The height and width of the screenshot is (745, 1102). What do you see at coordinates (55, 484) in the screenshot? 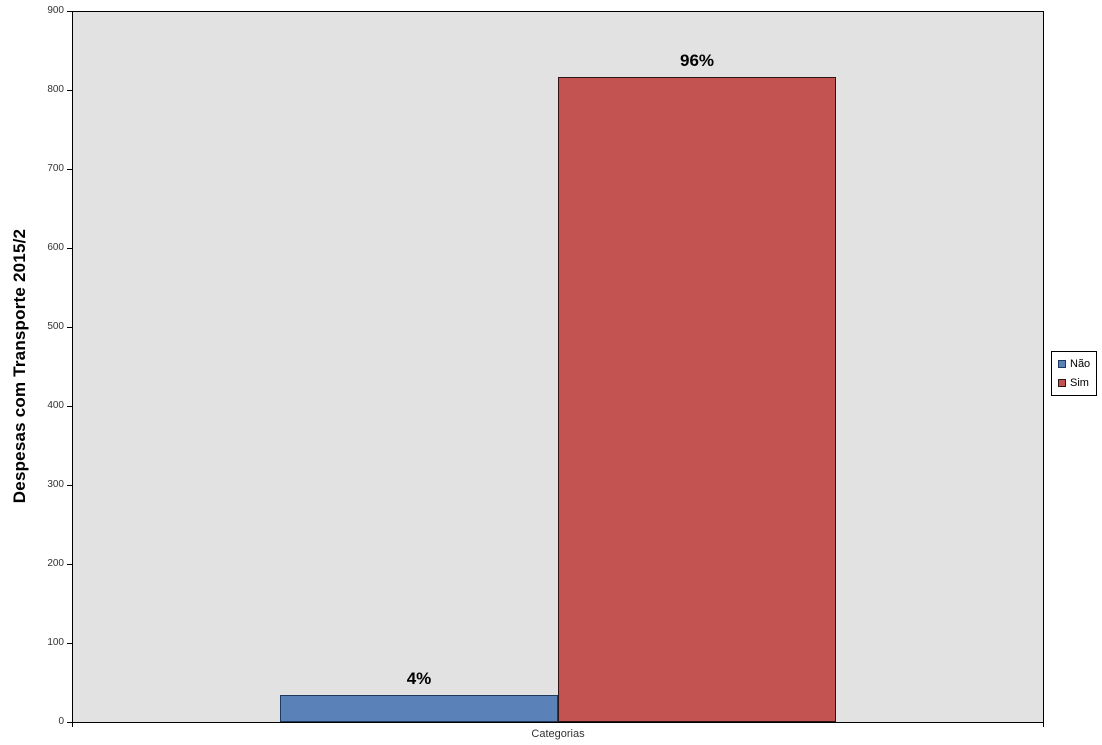
I see `y-tick-label: 300` at bounding box center [55, 484].